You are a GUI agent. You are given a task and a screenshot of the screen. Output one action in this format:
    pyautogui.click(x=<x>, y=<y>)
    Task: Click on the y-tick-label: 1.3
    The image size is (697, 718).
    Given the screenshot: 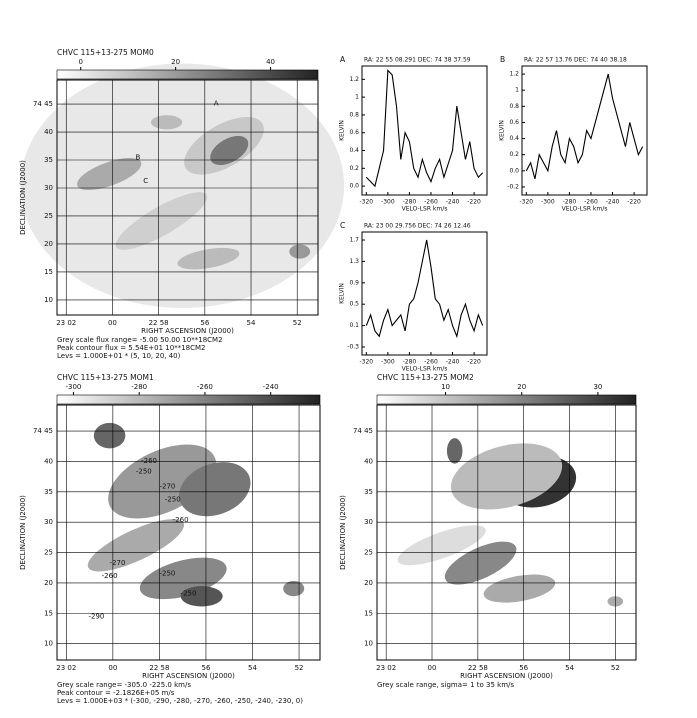 What is the action you would take?
    pyautogui.click(x=354, y=261)
    